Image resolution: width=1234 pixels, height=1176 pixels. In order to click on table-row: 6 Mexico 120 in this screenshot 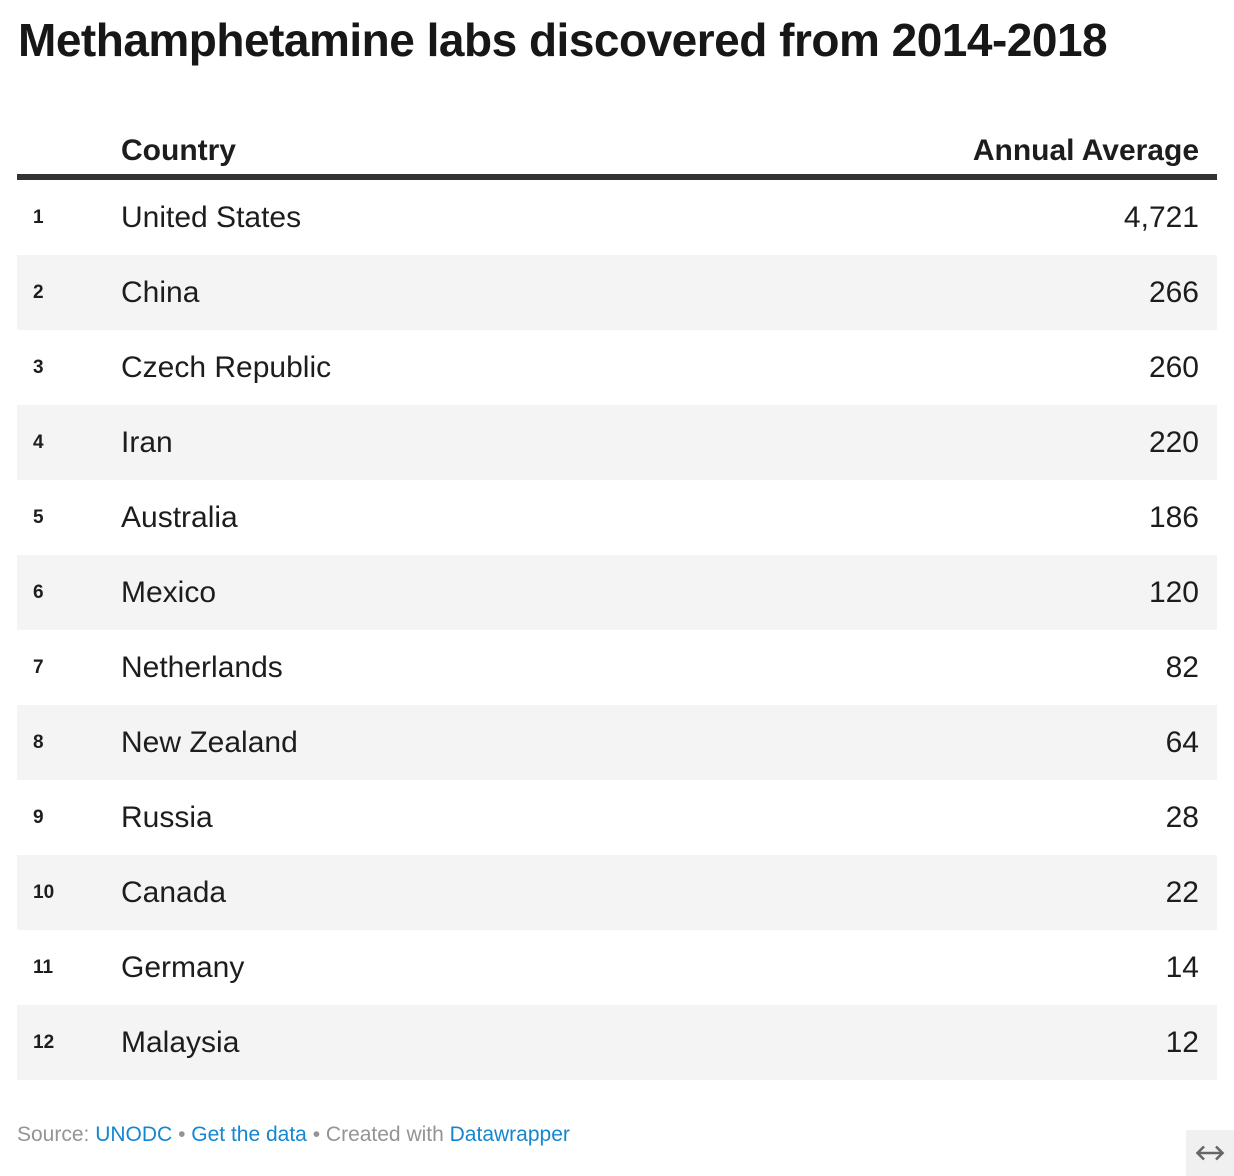, I will do `click(617, 592)`.